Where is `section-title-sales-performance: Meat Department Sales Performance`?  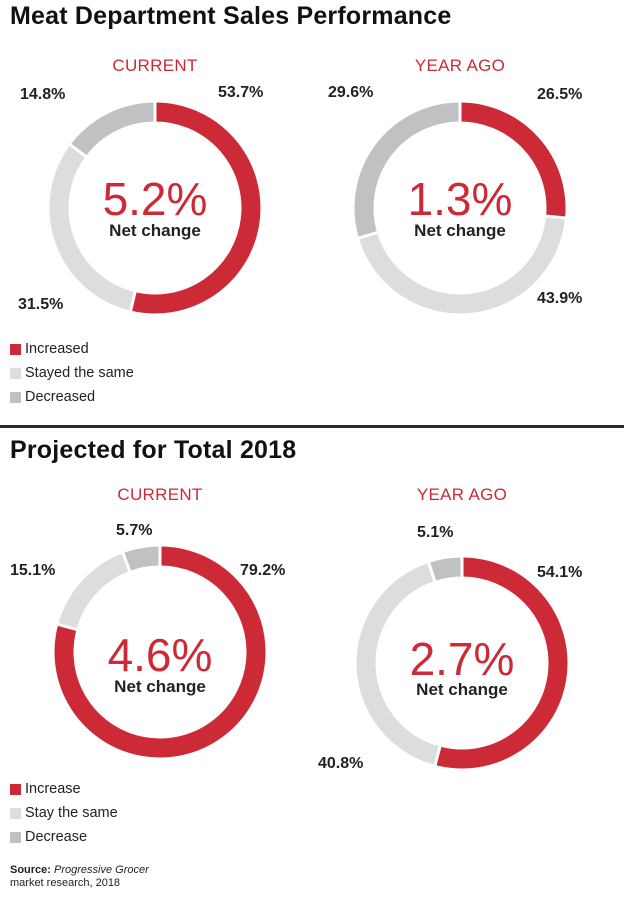
section-title-sales-performance: Meat Department Sales Performance is located at coordinates (231, 16).